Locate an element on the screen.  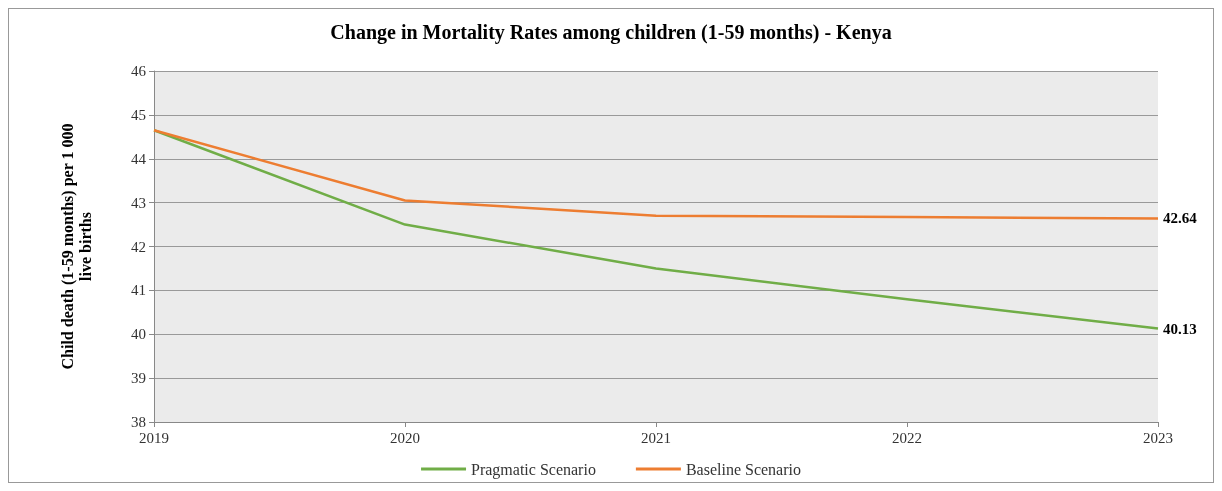
y-tick-label: 43 is located at coordinates (138, 202).